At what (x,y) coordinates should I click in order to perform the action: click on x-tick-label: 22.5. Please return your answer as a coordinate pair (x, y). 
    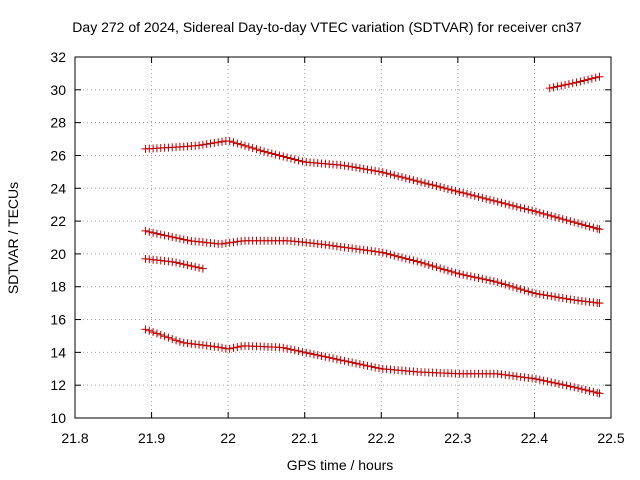
    Looking at the image, I should click on (610, 438).